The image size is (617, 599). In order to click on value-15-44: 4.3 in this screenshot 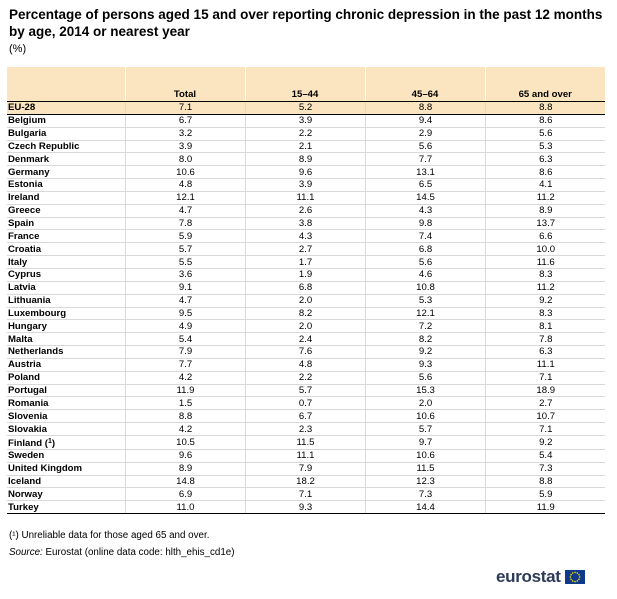, I will do `click(304, 236)`.